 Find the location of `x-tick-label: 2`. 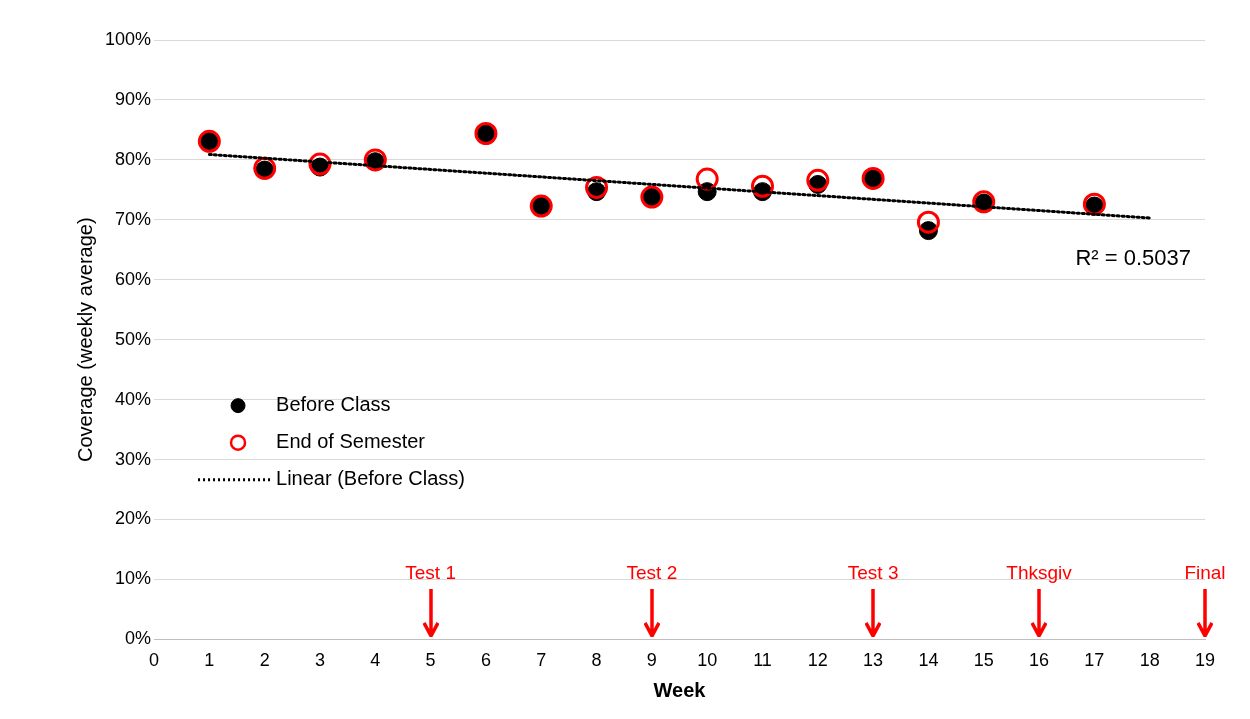

x-tick-label: 2 is located at coordinates (264, 660).